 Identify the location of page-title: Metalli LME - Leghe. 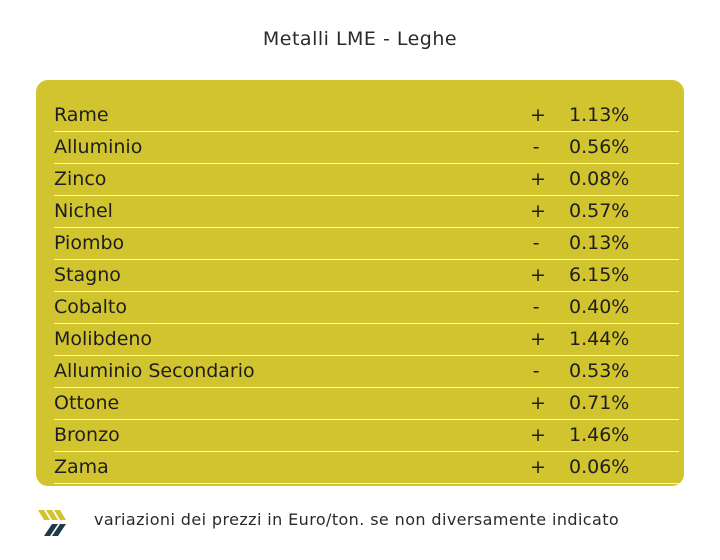
(360, 39).